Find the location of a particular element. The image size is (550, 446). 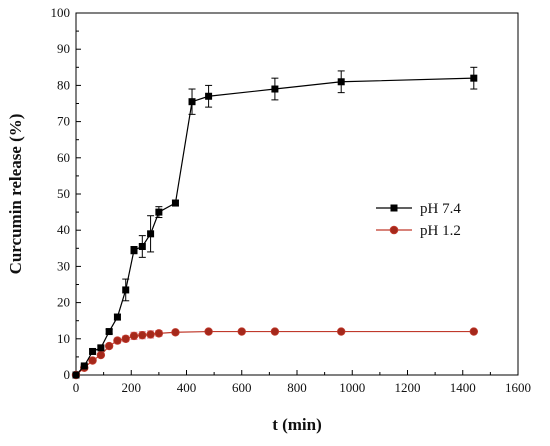

x-axis-title: t (min) is located at coordinates (297, 424).